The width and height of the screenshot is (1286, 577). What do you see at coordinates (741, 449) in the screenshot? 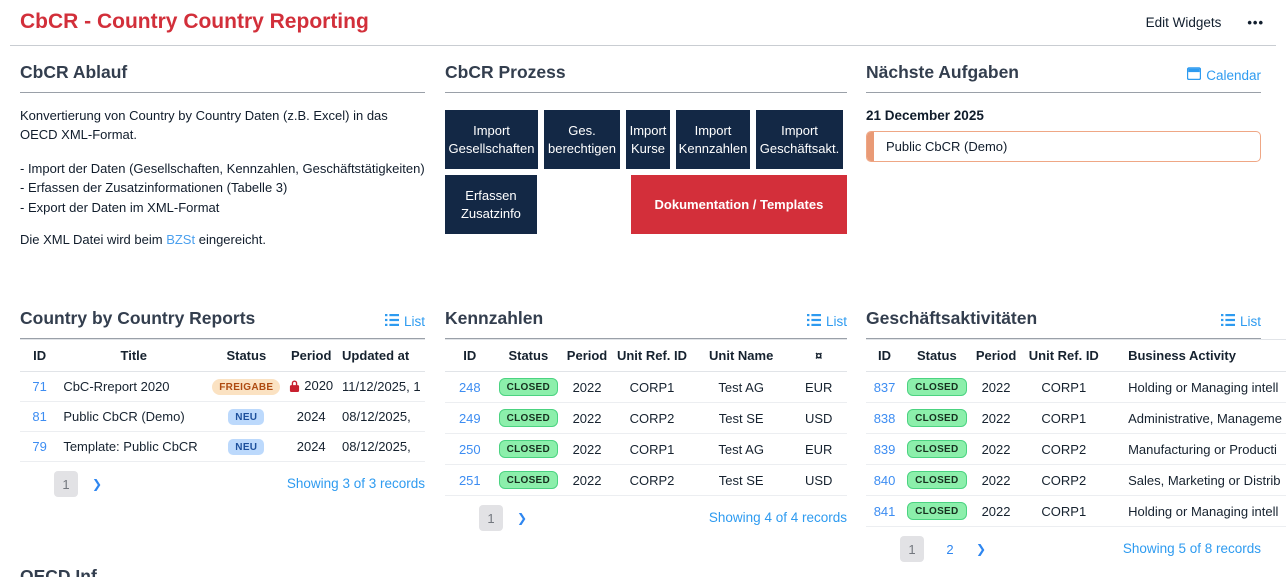
I see `unit_name-cell: Test AG` at bounding box center [741, 449].